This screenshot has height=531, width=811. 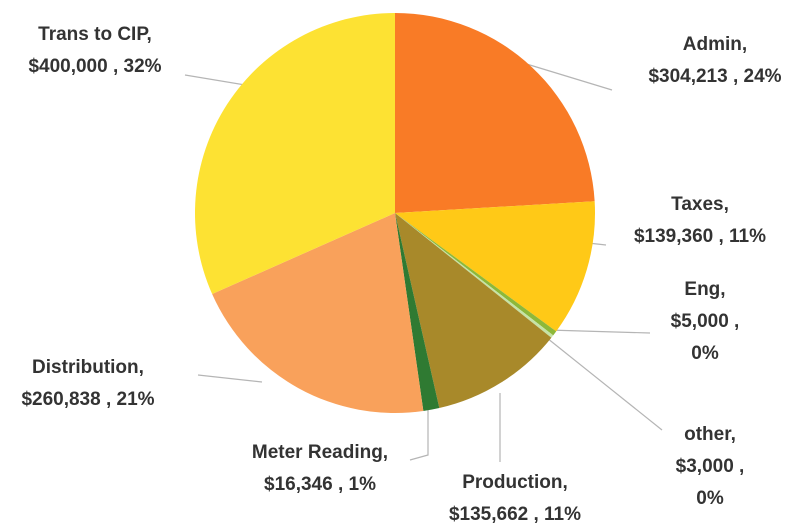 I want to click on slice-label: other, $3,000 , 0%, so click(x=710, y=467).